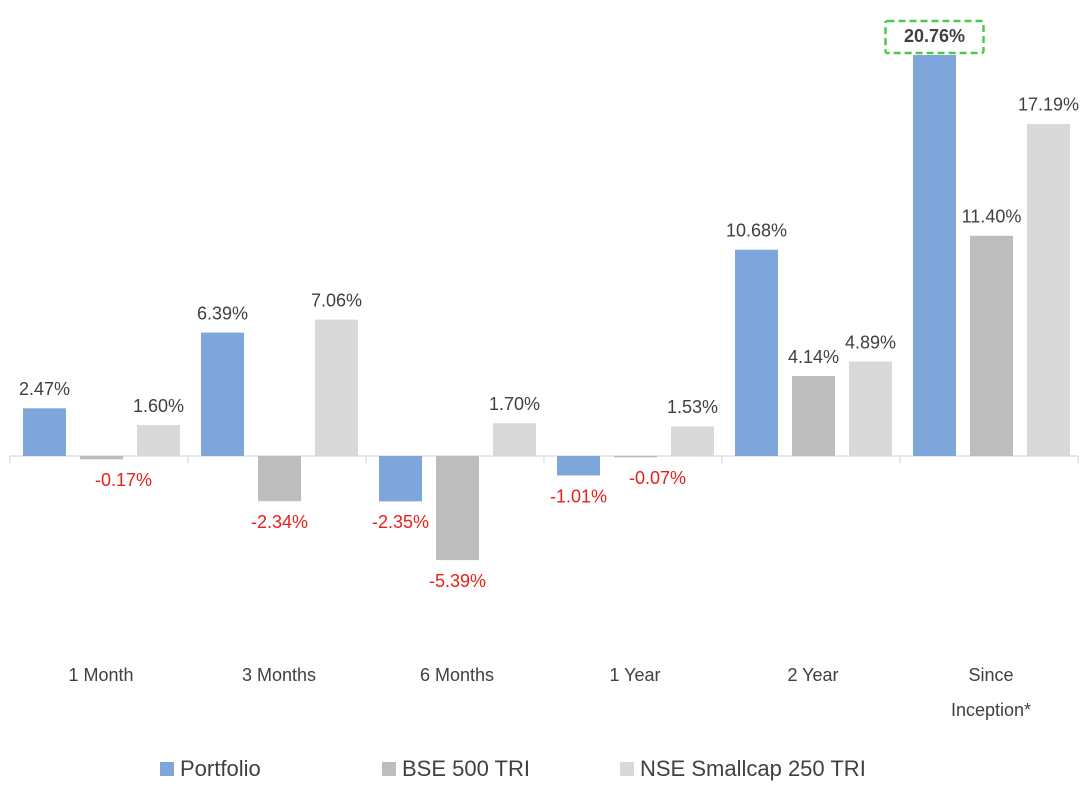 The image size is (1081, 812). What do you see at coordinates (813, 675) in the screenshot?
I see `x-tick-label: 2 Year` at bounding box center [813, 675].